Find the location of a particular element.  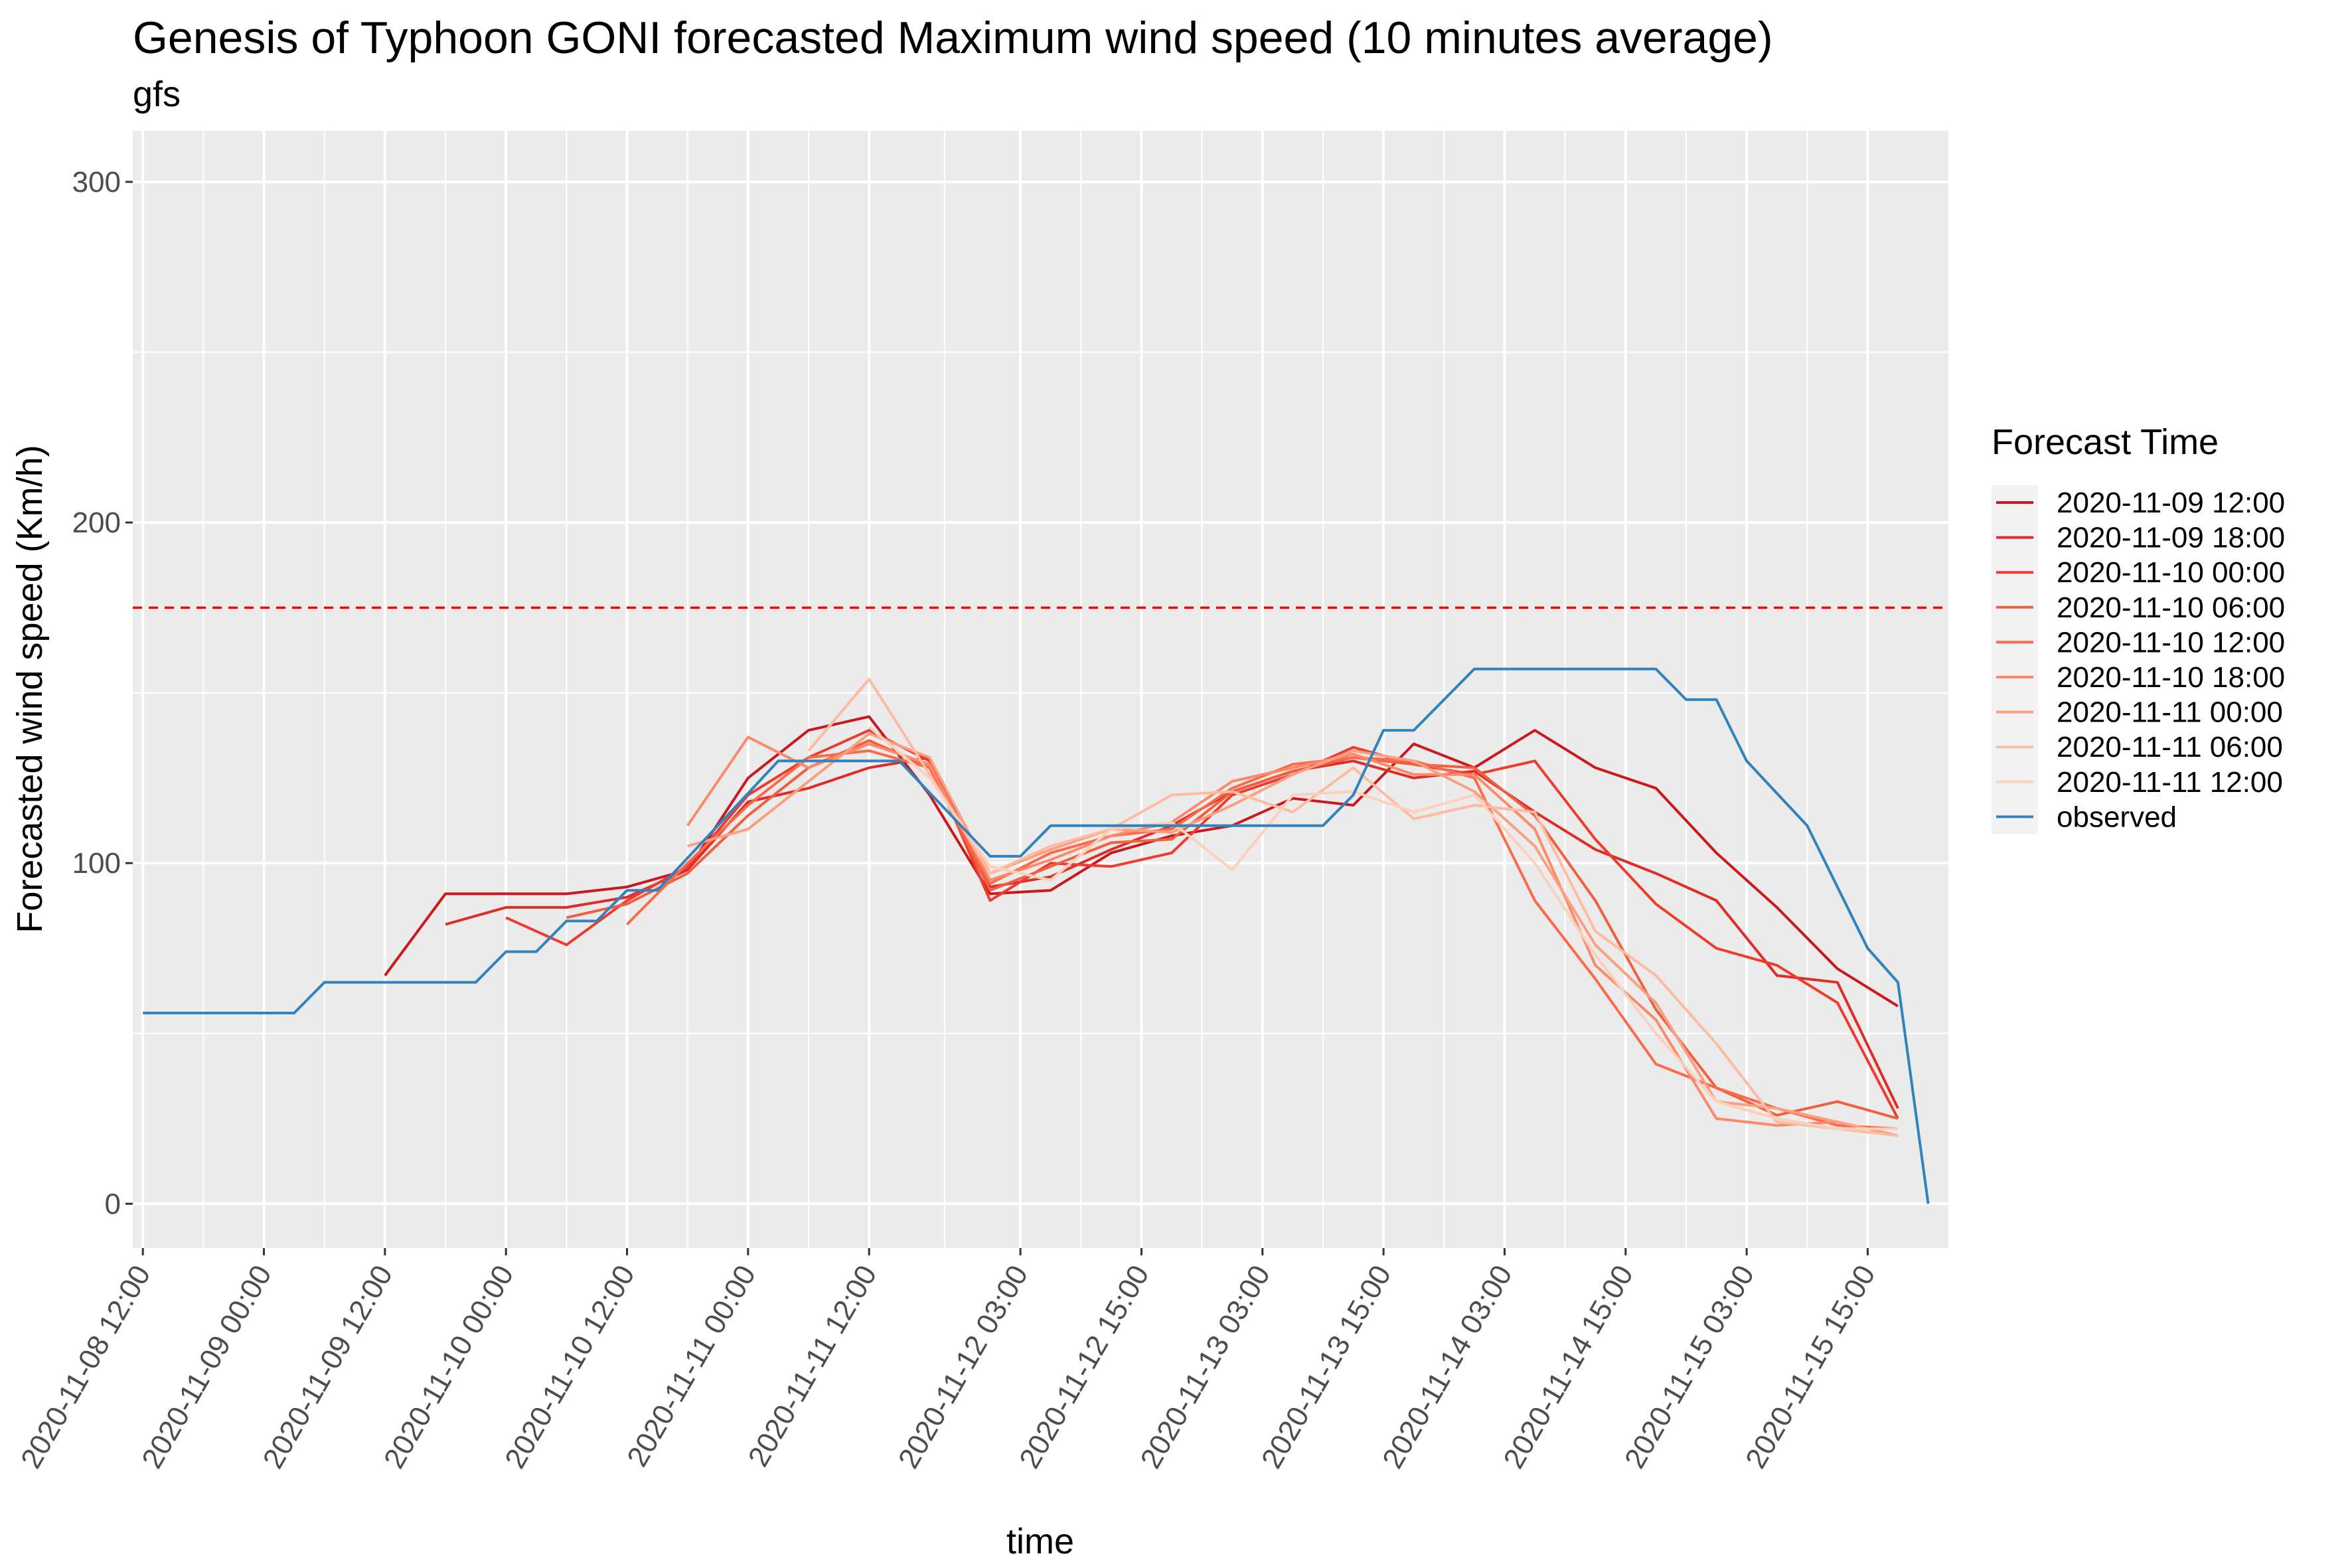

x-tick-label: 2020-11-11 12:00 is located at coordinates (813, 1366).